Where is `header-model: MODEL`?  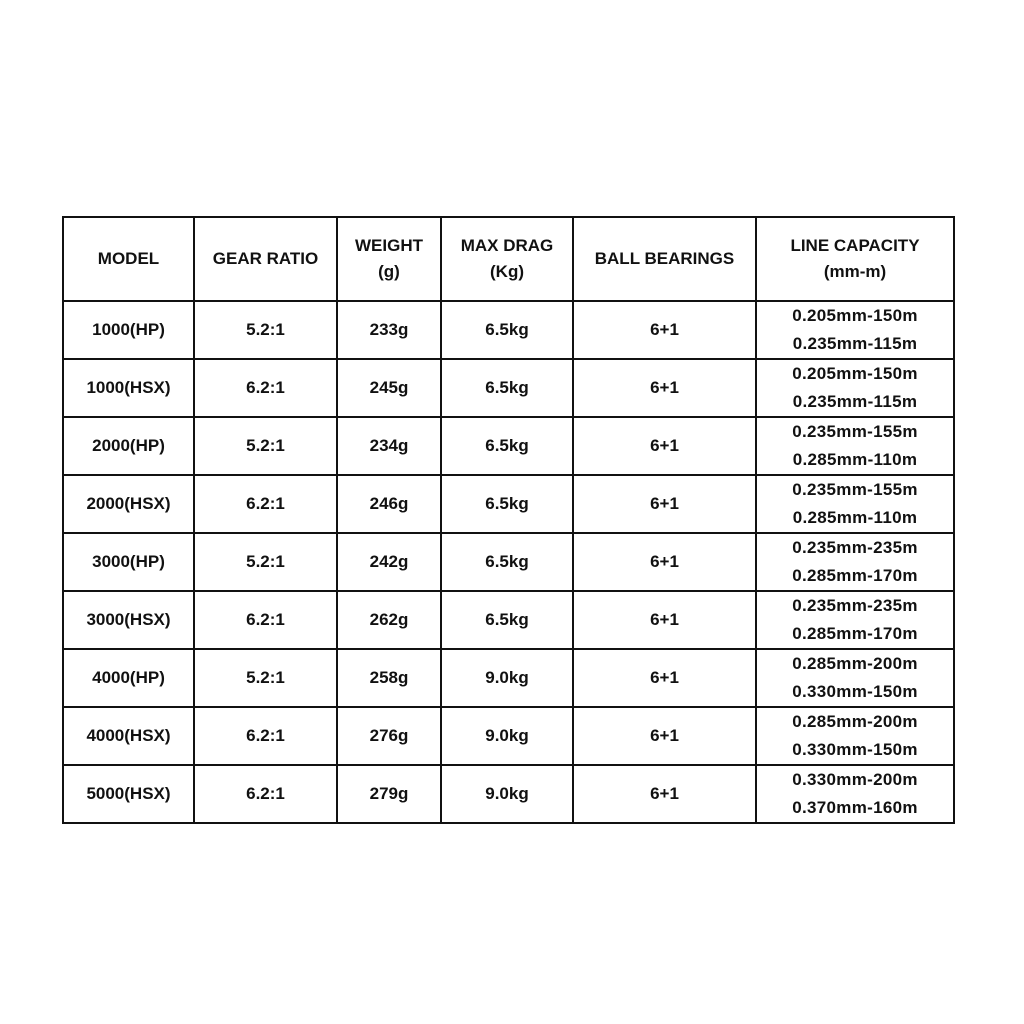 header-model: MODEL is located at coordinates (128, 259).